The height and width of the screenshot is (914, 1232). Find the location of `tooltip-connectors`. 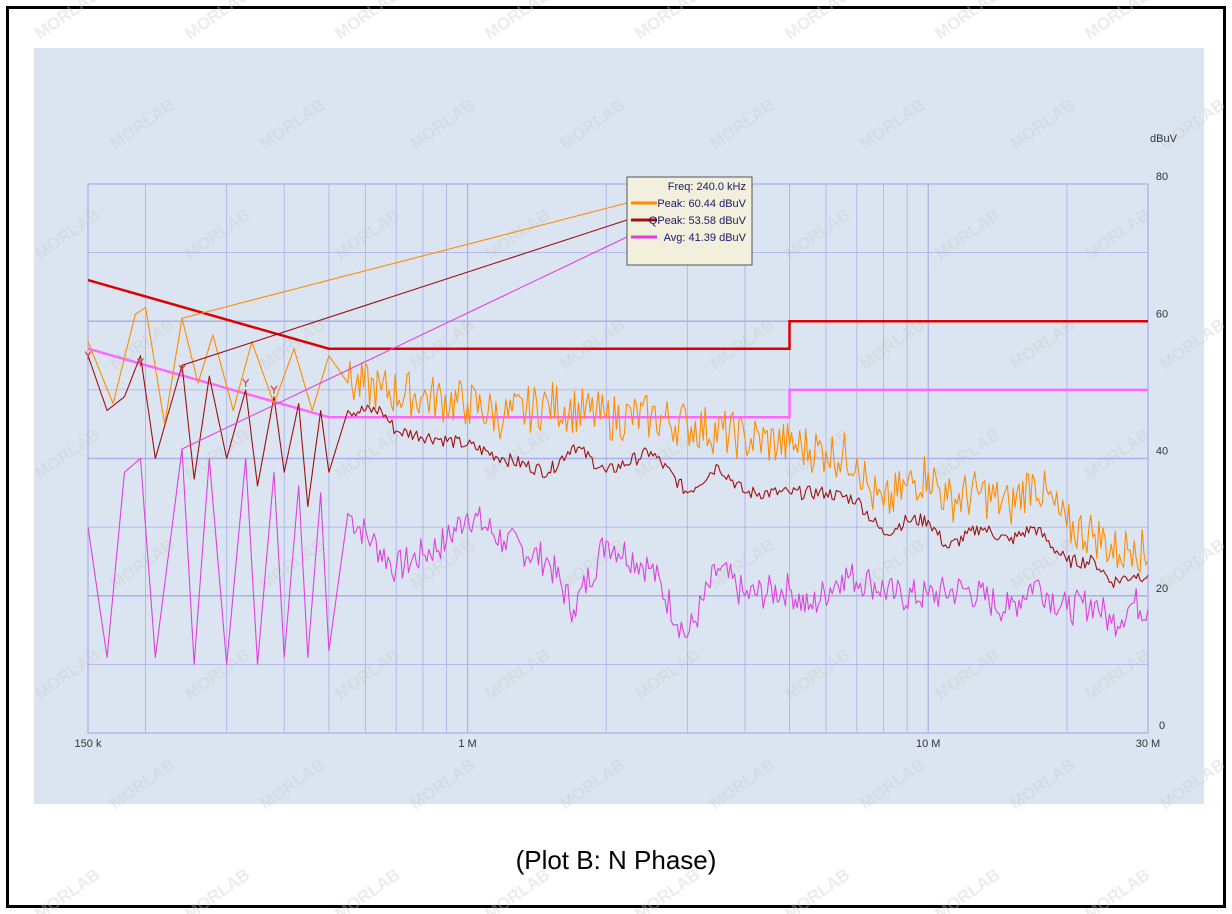

tooltip-connectors is located at coordinates (404, 326).